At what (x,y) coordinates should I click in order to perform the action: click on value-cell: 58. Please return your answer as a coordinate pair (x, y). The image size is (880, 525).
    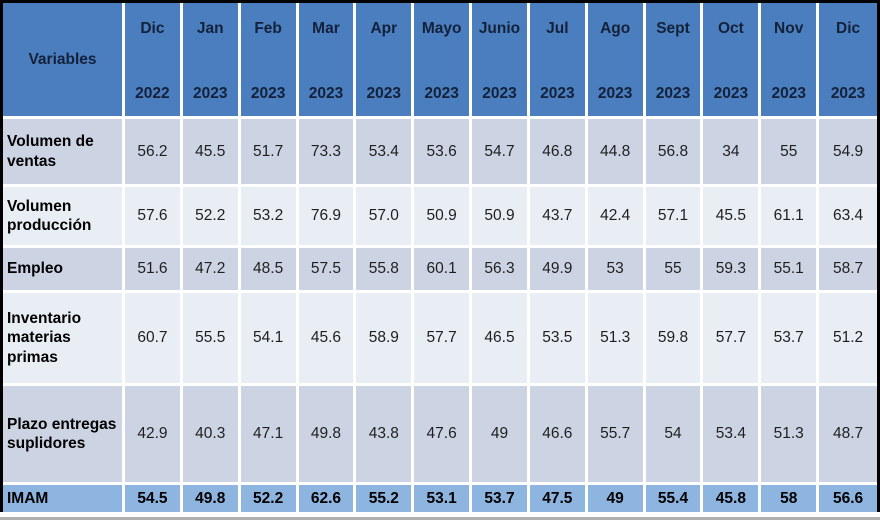
    Looking at the image, I should click on (790, 498).